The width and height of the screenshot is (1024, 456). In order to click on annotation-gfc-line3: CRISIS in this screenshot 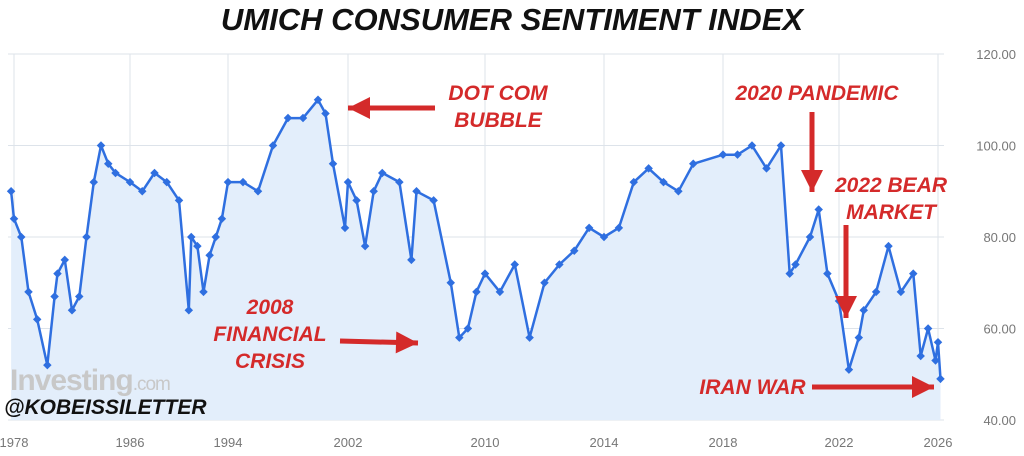, I will do `click(269, 361)`.